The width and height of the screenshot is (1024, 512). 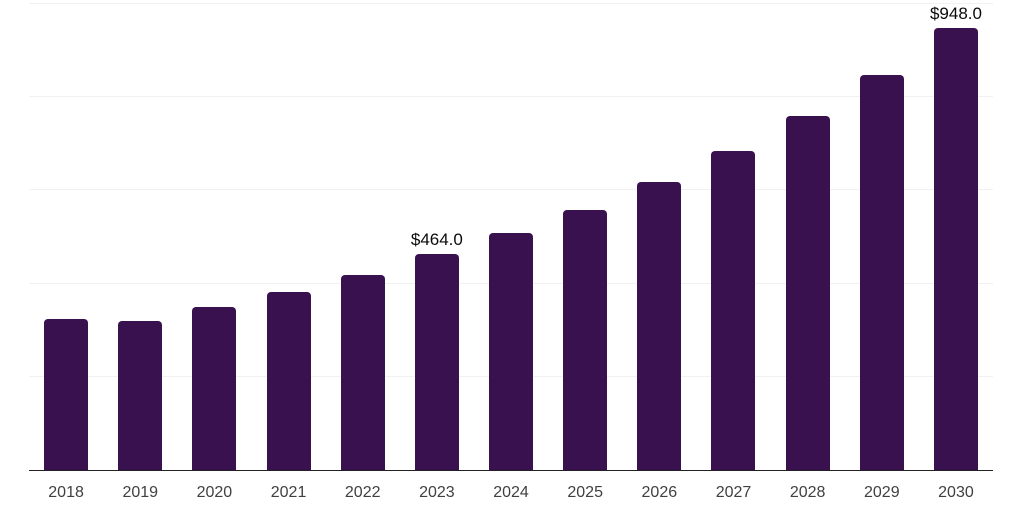 What do you see at coordinates (733, 310) in the screenshot?
I see `bar-2027` at bounding box center [733, 310].